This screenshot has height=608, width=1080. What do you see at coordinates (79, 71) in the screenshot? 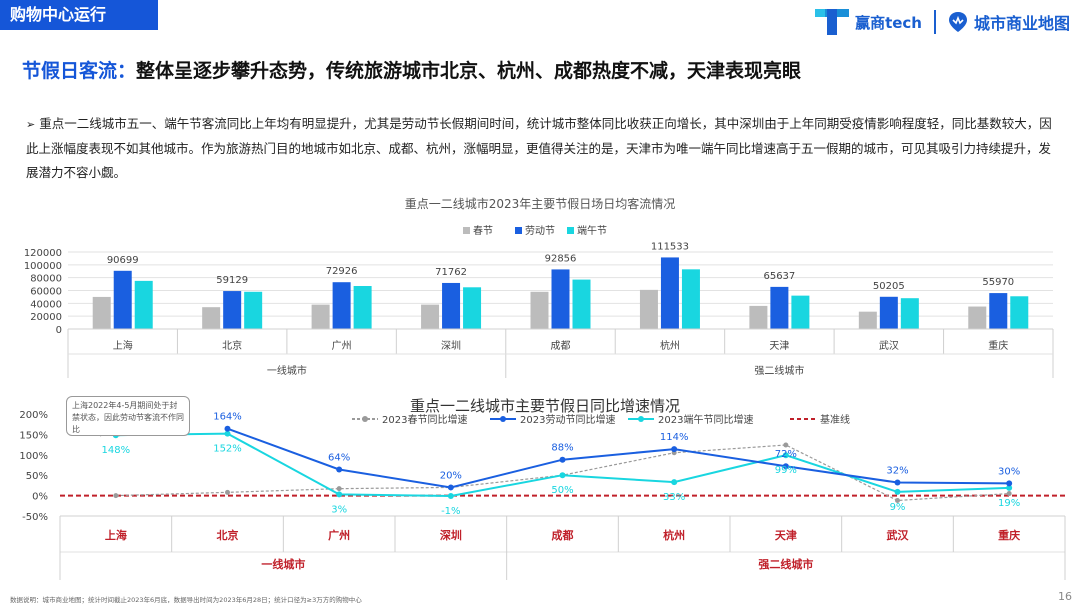
I see `headline-key: 节假日客流：` at bounding box center [79, 71].